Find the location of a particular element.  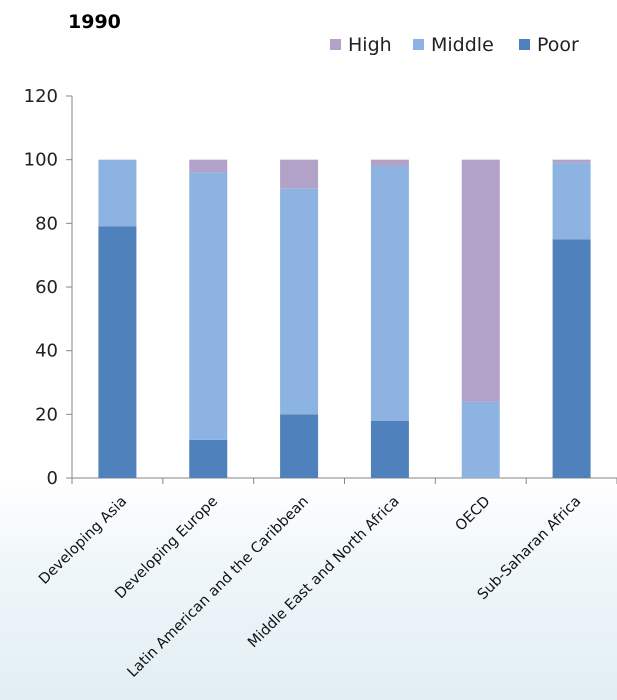

x-tick-label: Sub-Saharan Africa is located at coordinates (530, 549).